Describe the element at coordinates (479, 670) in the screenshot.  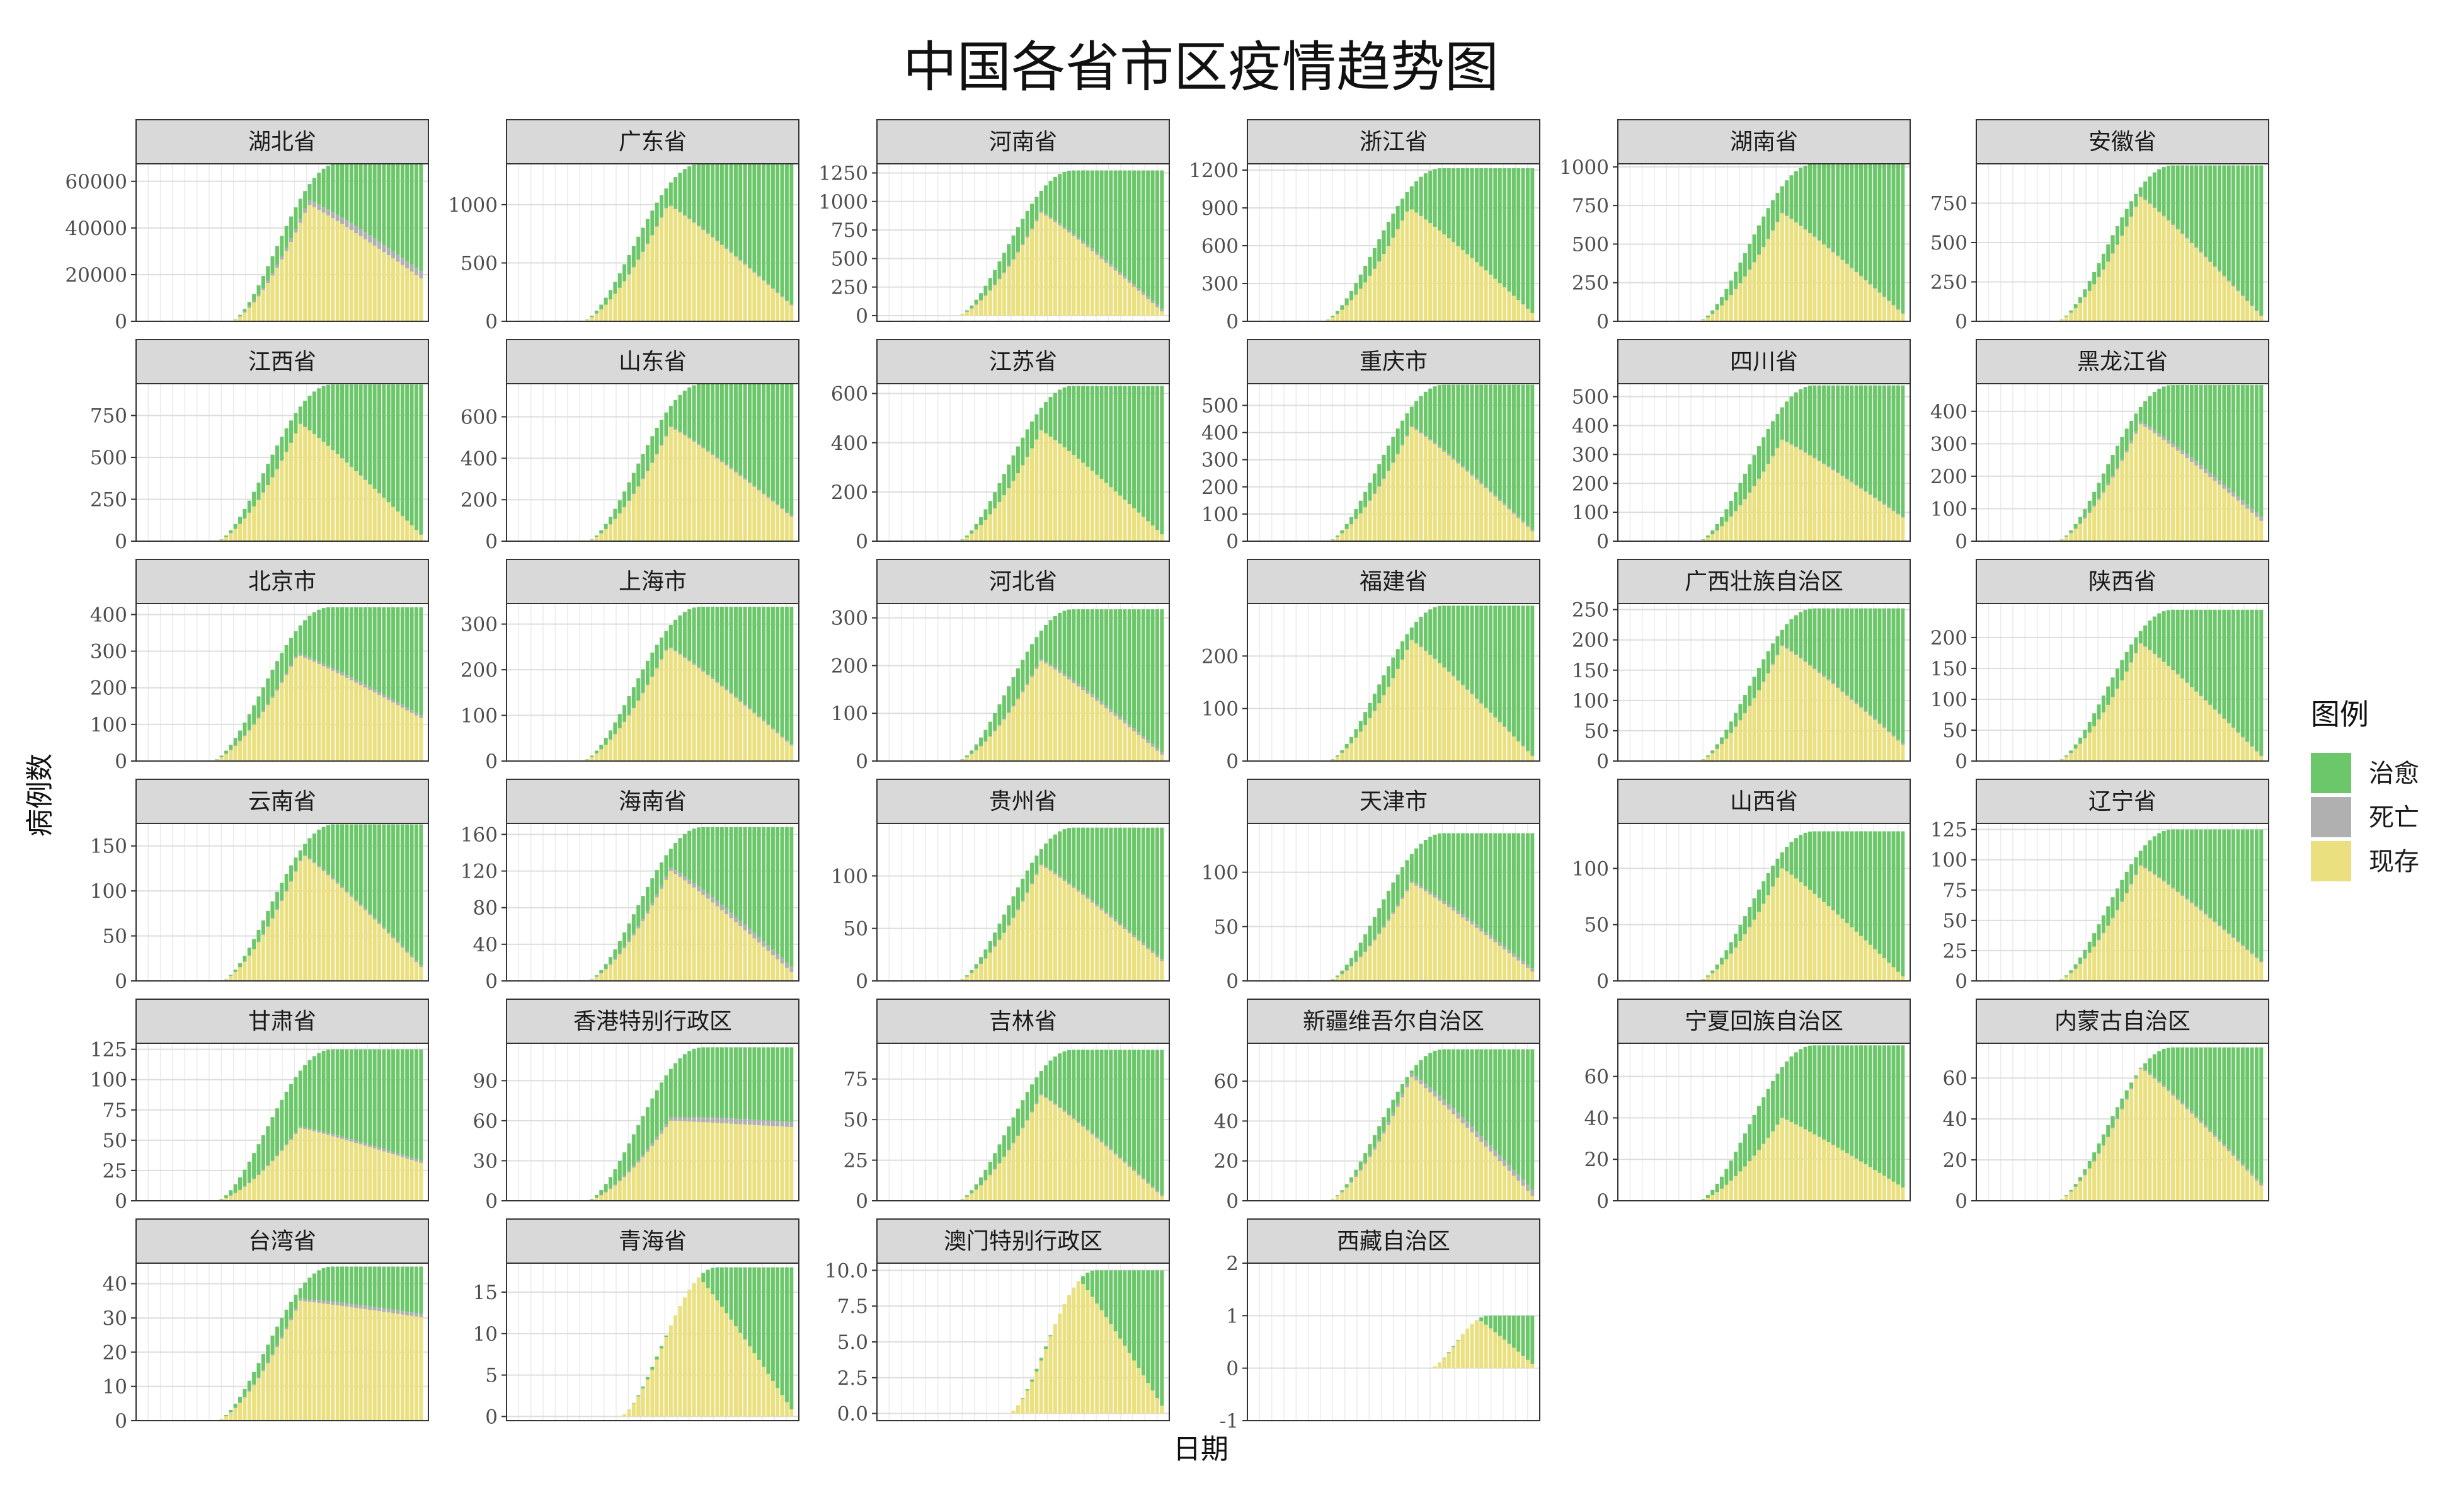
I see `y-tick-label: 200` at that location.